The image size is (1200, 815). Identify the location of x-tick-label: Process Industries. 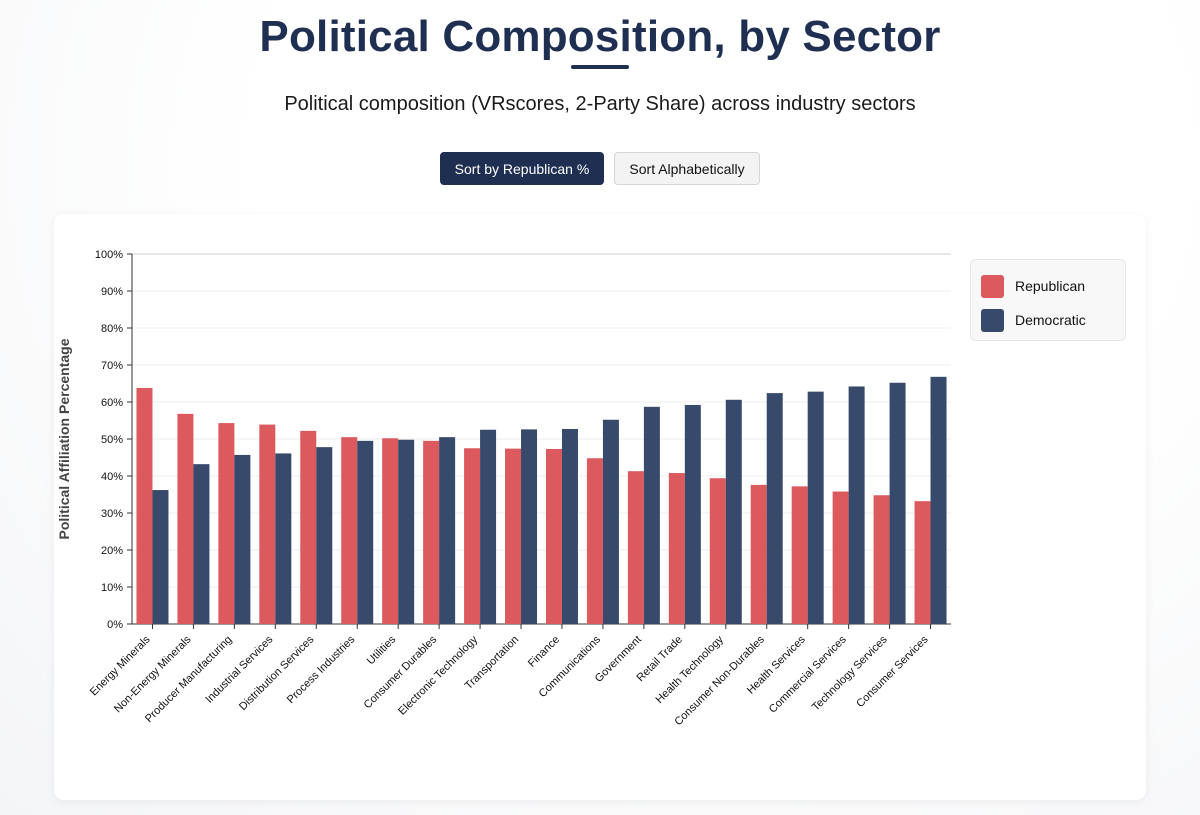
(321, 669).